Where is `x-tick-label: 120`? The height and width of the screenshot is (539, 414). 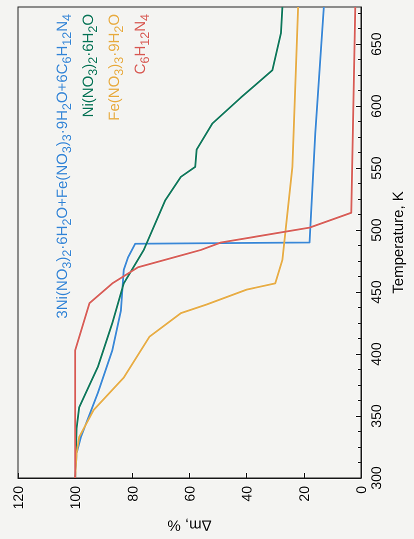 x-tick-label: 120 is located at coordinates (18, 498).